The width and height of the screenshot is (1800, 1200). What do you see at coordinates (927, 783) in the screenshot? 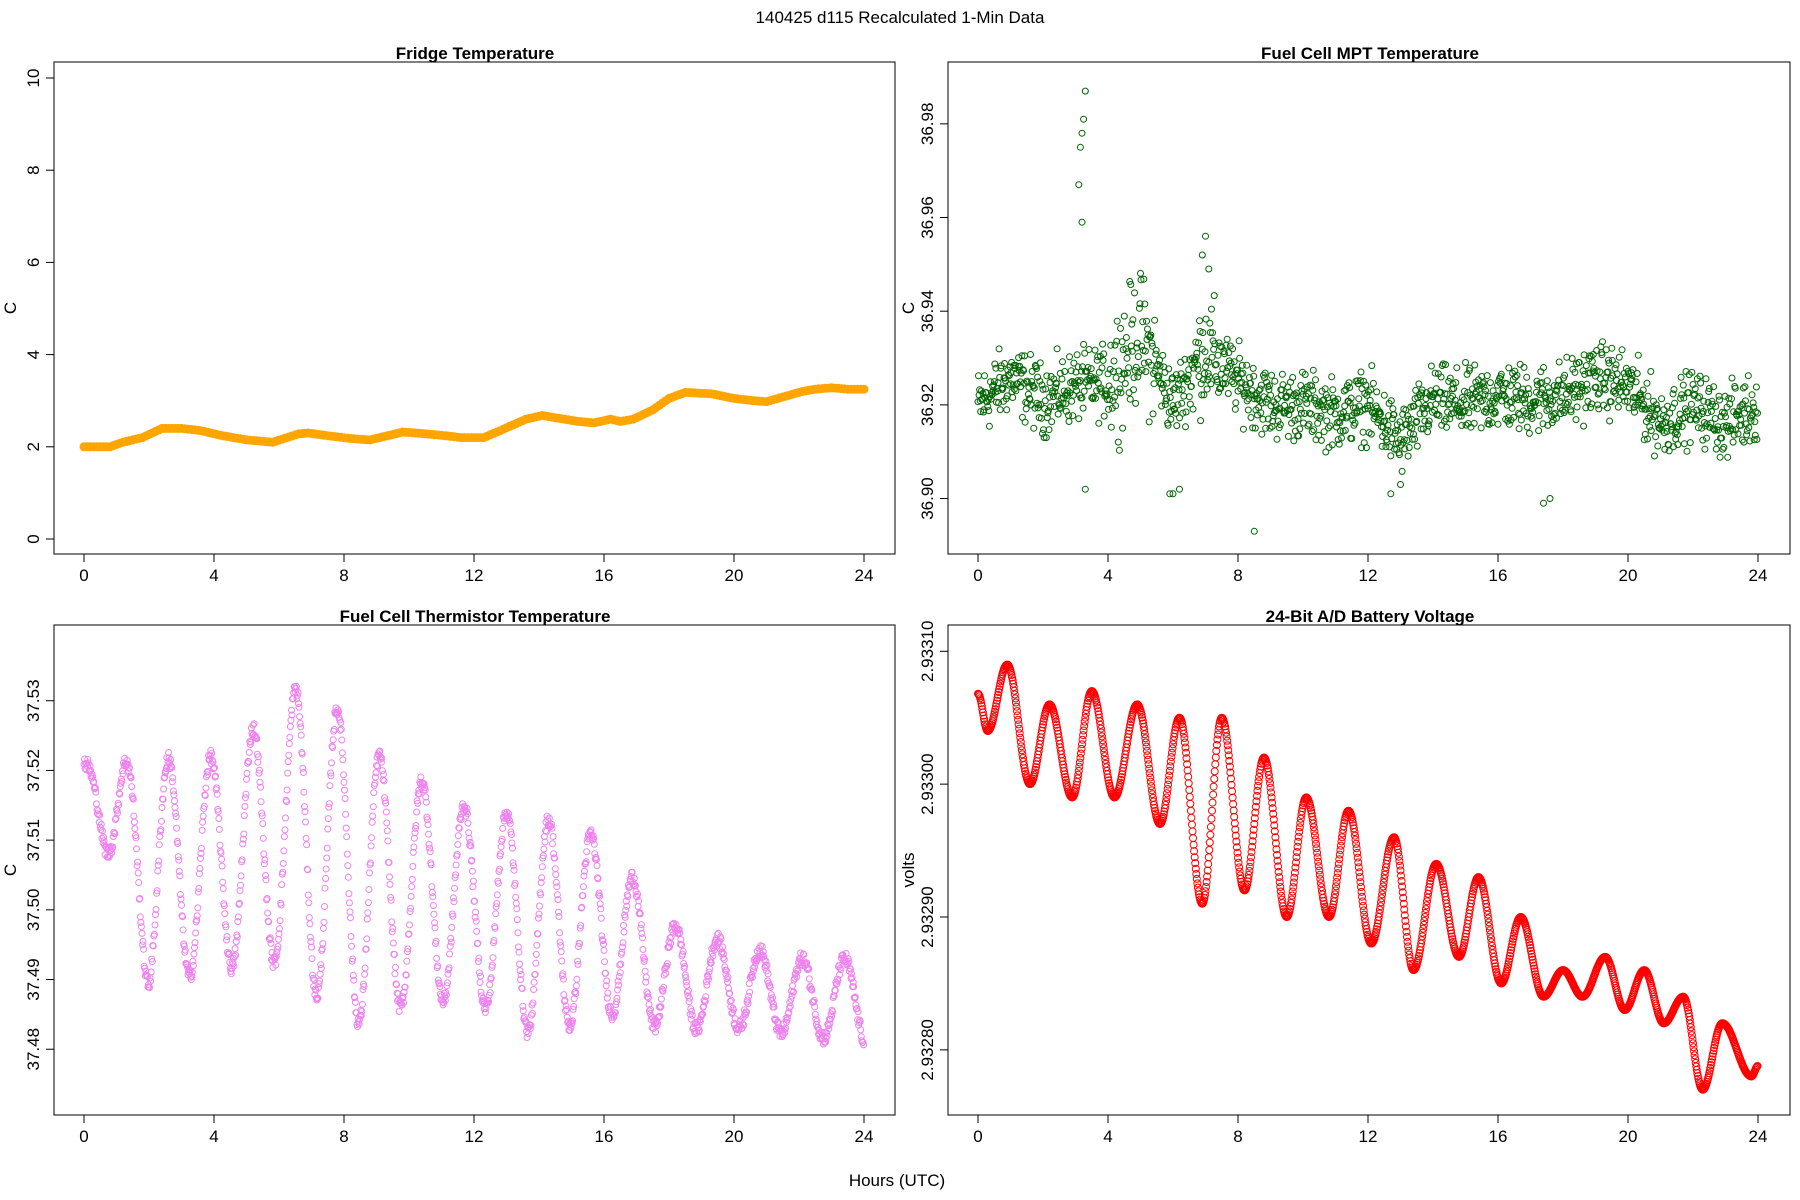
I see `y-tick-label: 2.93300` at bounding box center [927, 783].